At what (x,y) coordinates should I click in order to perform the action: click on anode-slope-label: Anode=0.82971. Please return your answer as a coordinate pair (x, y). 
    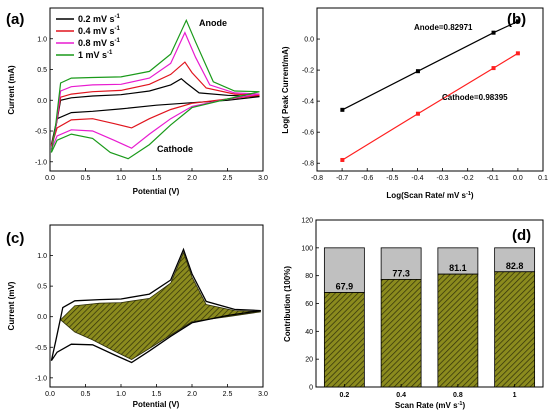
    Looking at the image, I should click on (443, 27).